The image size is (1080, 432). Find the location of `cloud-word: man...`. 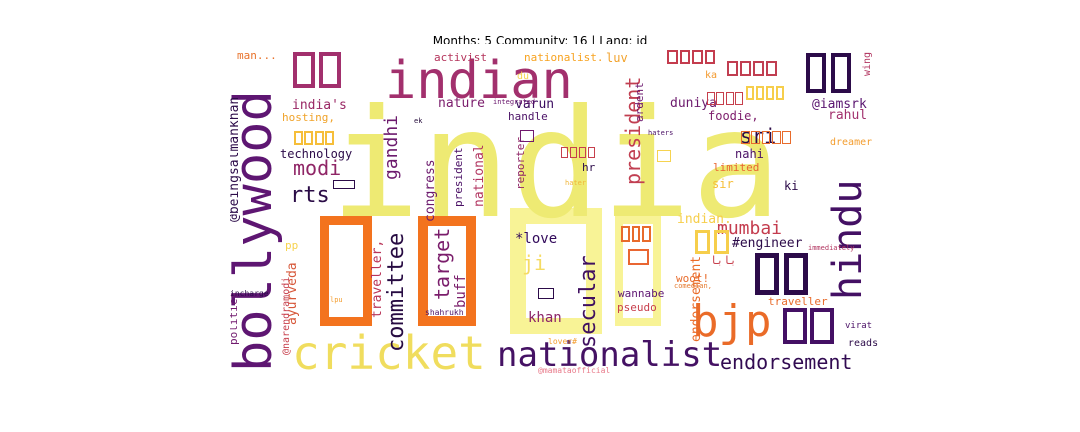

cloud-word: man... is located at coordinates (257, 55).